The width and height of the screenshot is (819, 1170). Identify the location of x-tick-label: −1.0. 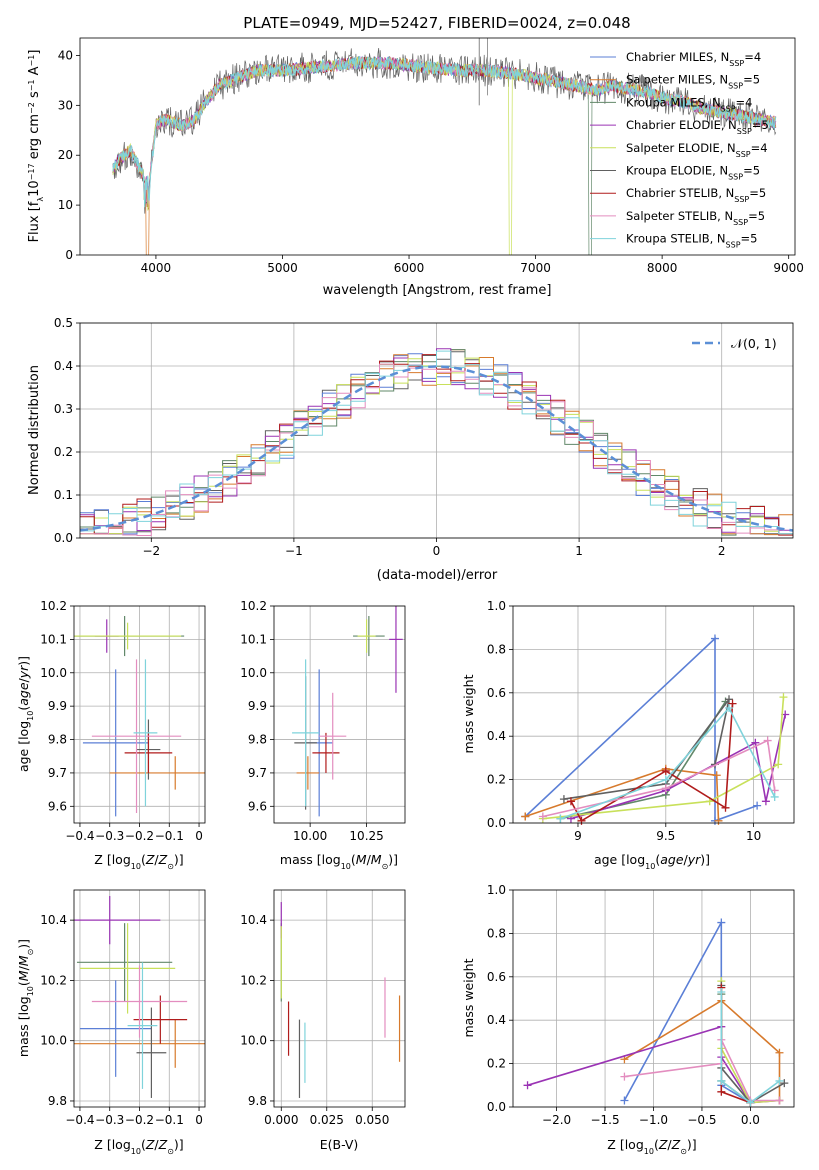
(653, 1120).